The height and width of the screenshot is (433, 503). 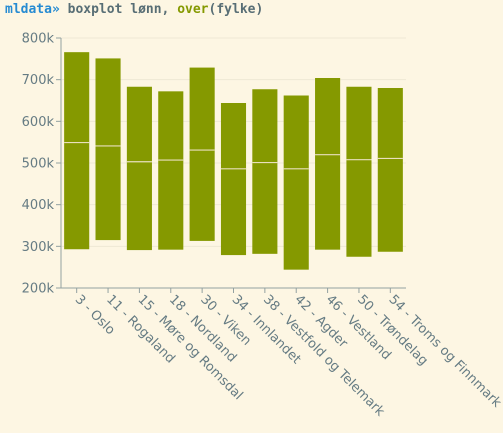 I want to click on y-tick-label: 300k, so click(x=38, y=247).